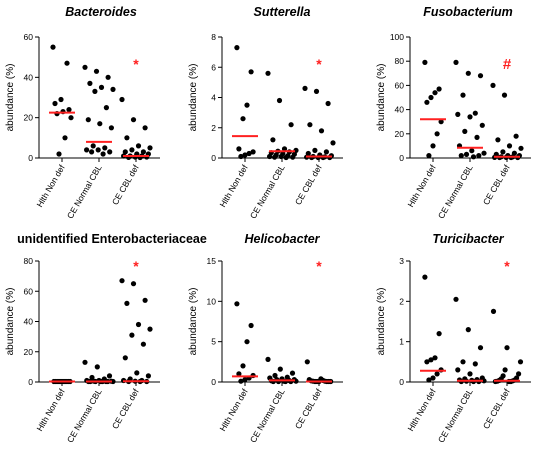  I want to click on y-tick-label: 3, so click(401, 261).